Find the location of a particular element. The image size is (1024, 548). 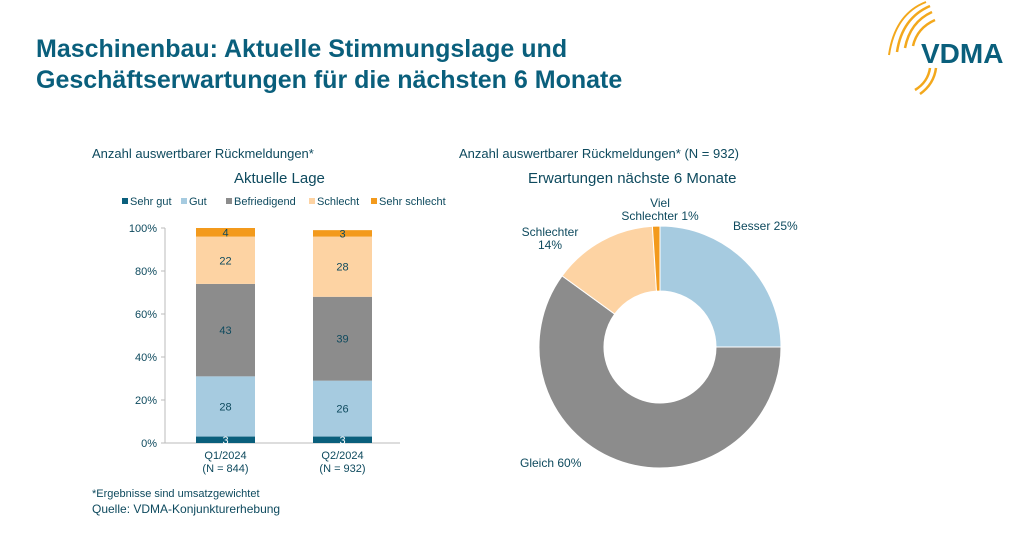

donut-title: Erwartungen nächste 6 Monate is located at coordinates (632, 178).